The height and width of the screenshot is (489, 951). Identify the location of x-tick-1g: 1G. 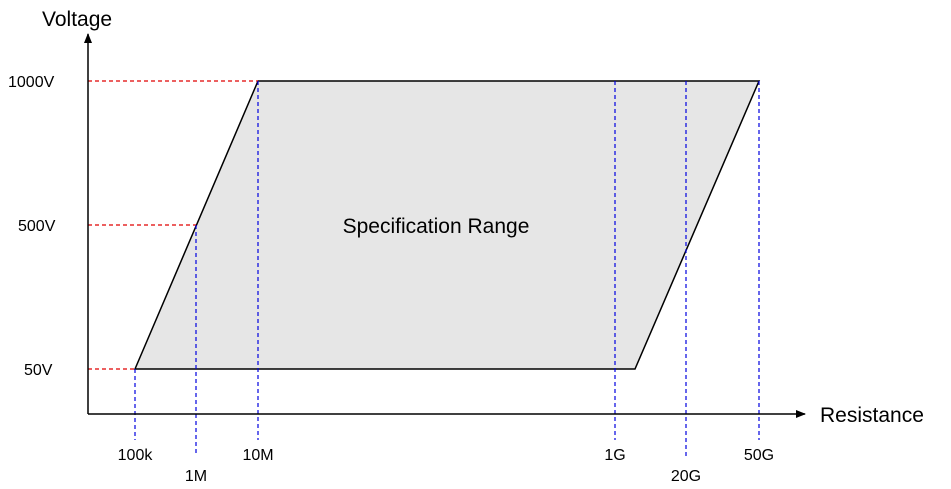
(614, 455).